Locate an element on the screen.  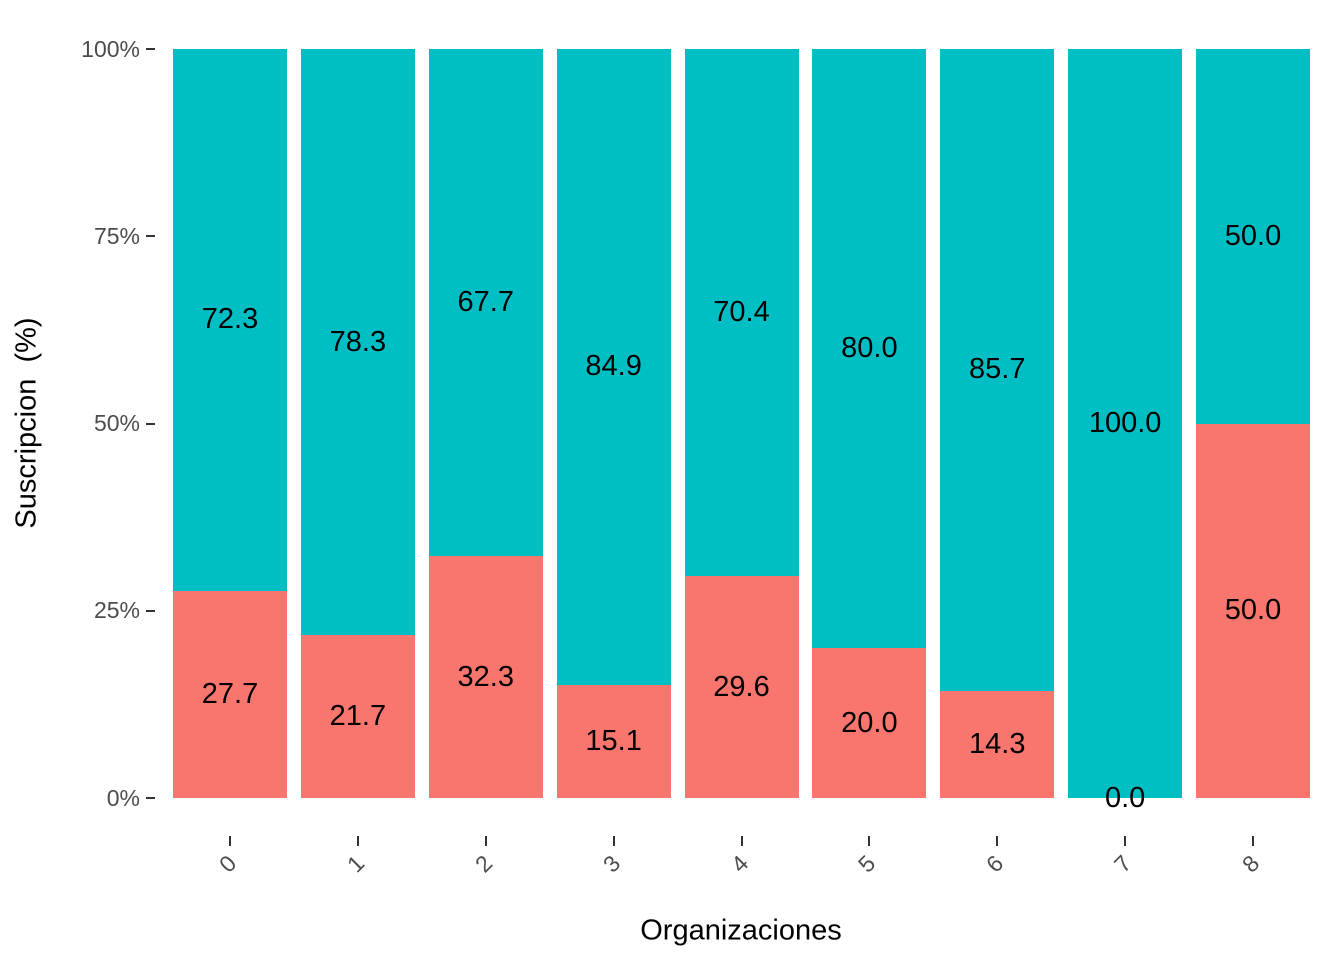
x-tick-label: 6 is located at coordinates (995, 863).